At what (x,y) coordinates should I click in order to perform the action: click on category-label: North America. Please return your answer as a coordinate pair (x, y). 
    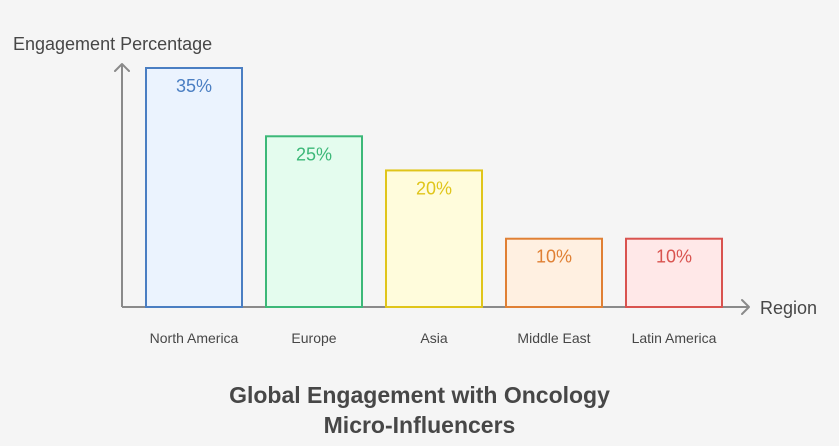
    Looking at the image, I should click on (194, 338).